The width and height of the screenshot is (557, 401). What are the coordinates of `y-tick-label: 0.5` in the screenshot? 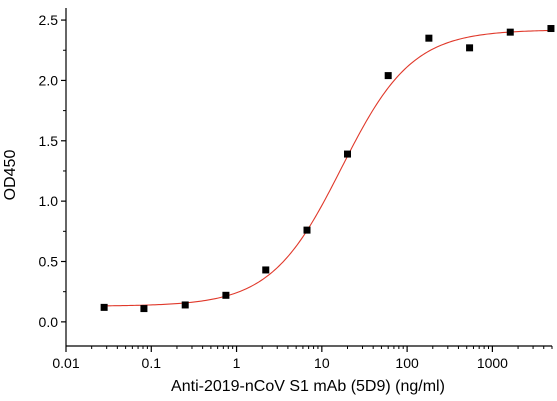 It's located at (49, 262).